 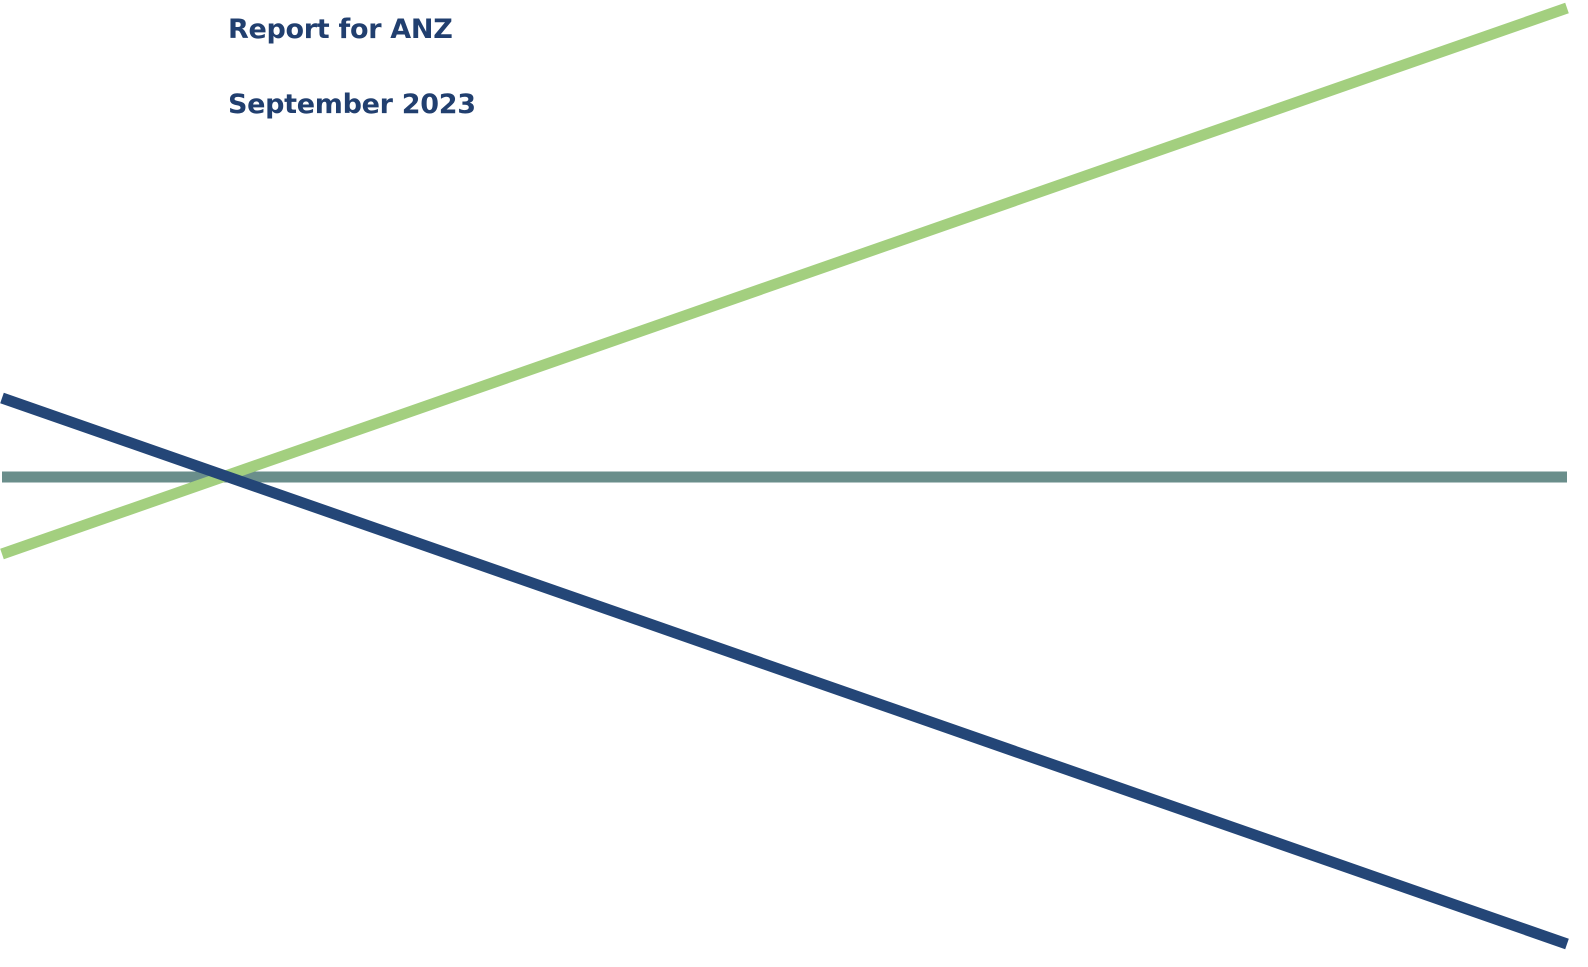 What do you see at coordinates (352, 104) in the screenshot?
I see `report-date: September 2023` at bounding box center [352, 104].